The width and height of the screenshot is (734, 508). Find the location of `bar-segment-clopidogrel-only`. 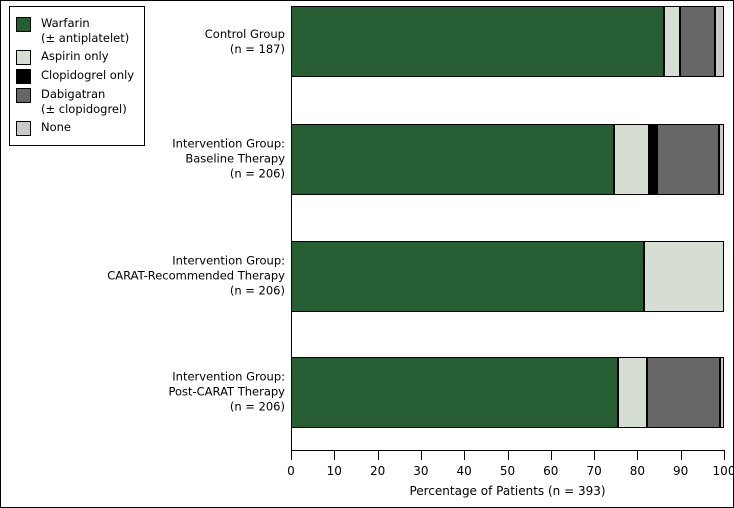

bar-segment-clopidogrel-only is located at coordinates (653, 159).